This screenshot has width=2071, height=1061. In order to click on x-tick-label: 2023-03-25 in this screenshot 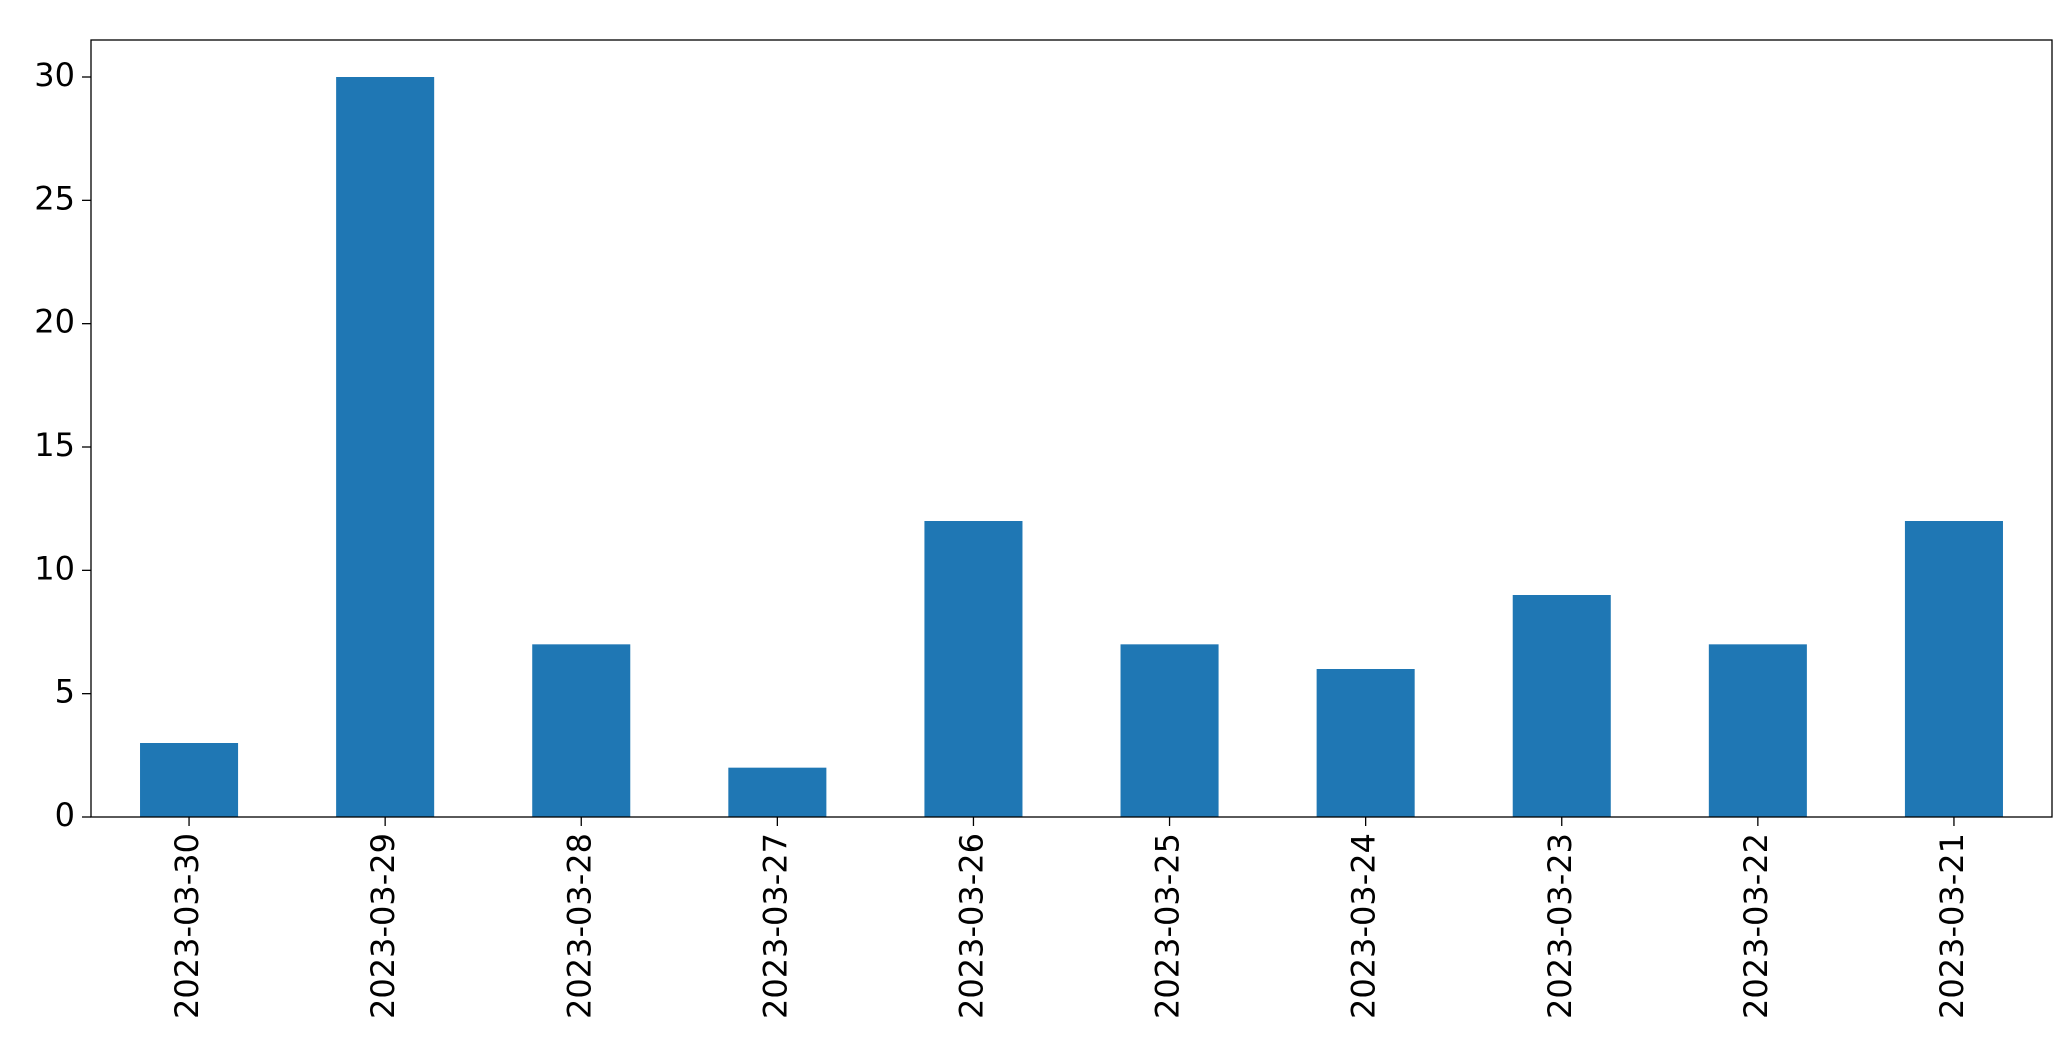, I will do `click(1168, 926)`.